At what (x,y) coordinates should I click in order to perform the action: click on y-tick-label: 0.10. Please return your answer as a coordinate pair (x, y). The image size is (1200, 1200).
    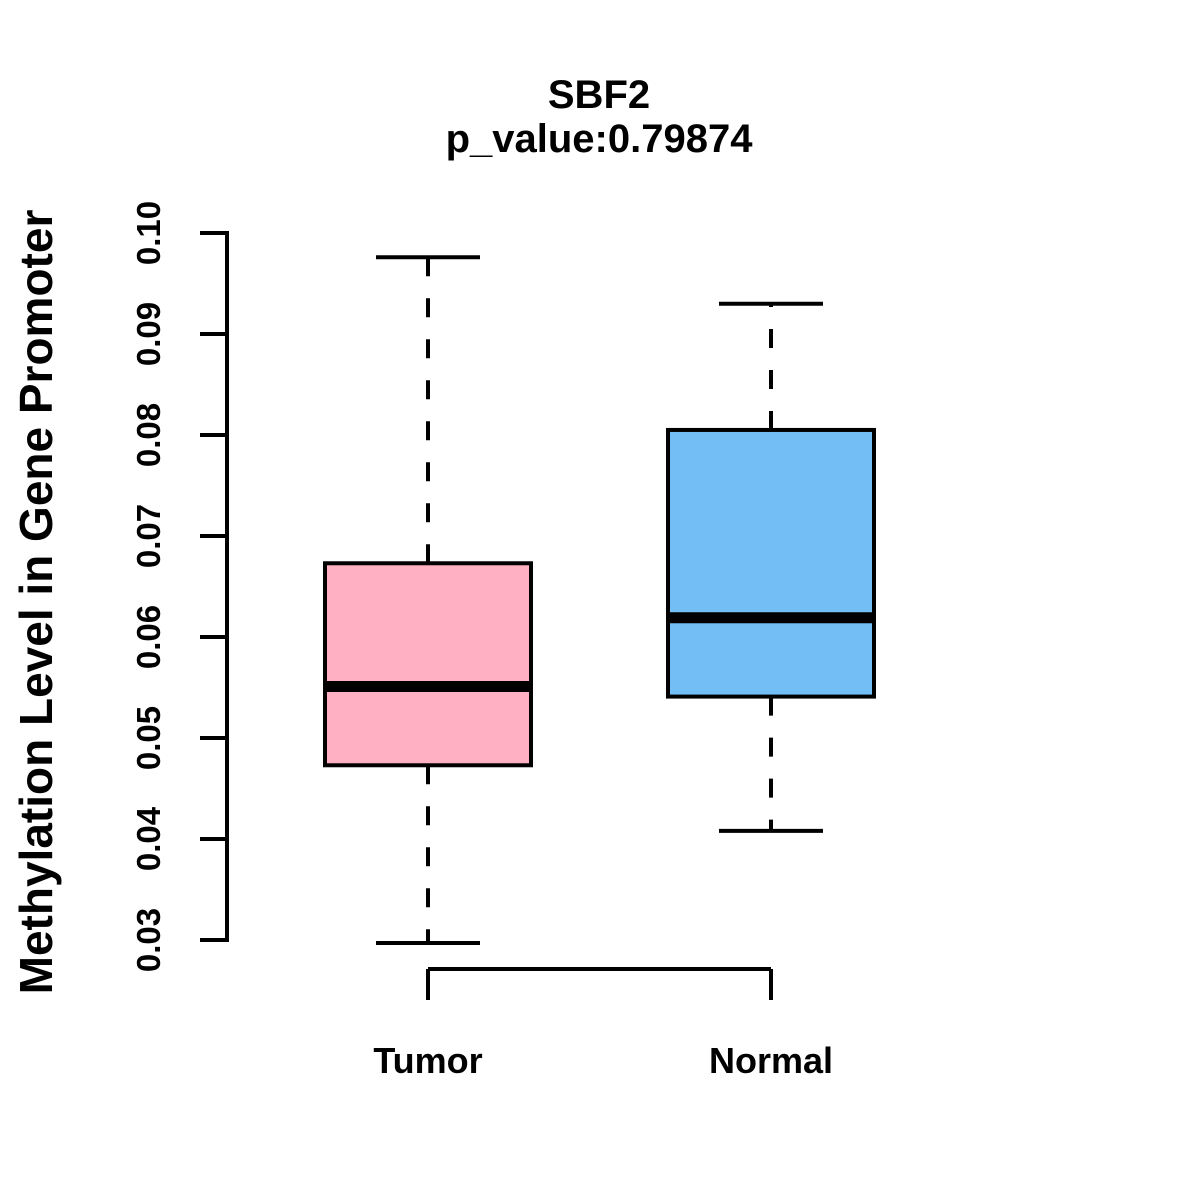
    Looking at the image, I should click on (148, 233).